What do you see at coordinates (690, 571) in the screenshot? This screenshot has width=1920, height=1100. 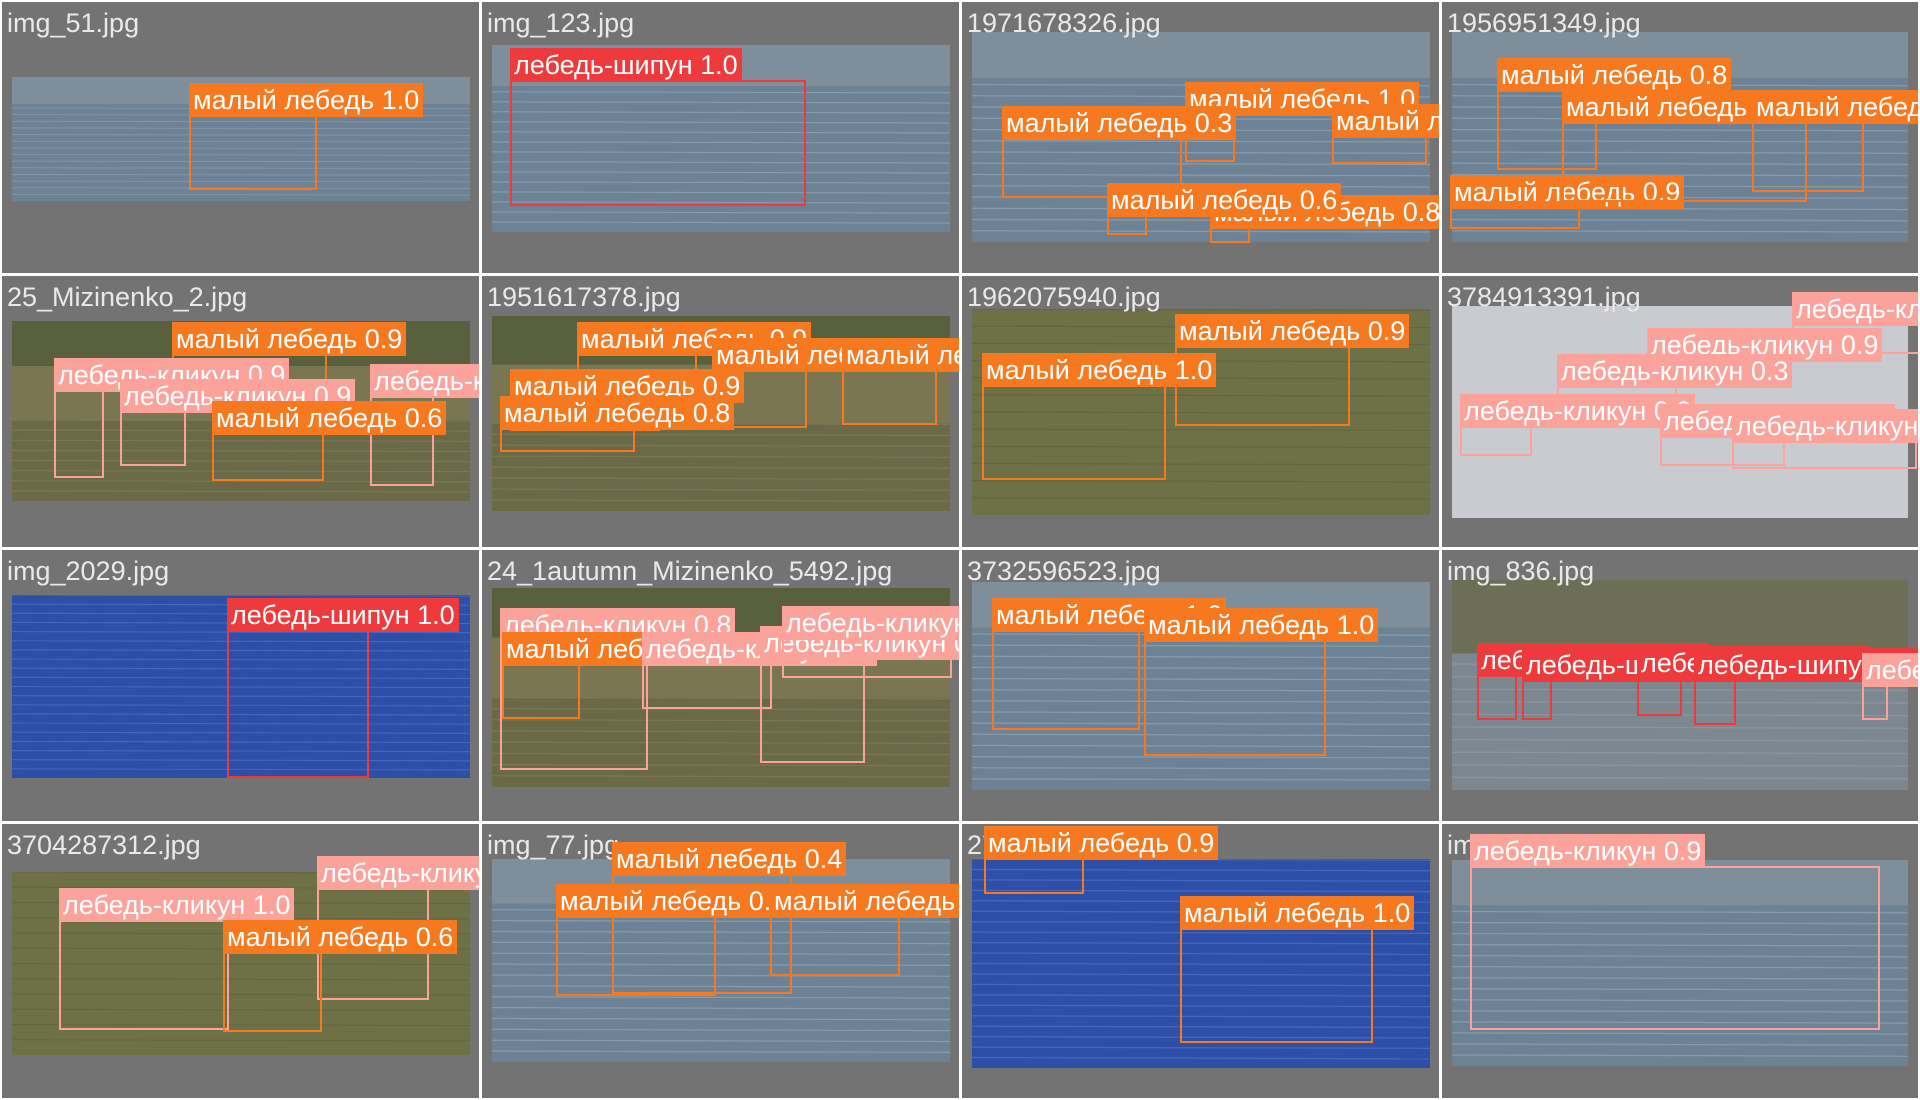 I see `tile-filename: 24_1autumn_Mizinenko_5492.jpg` at bounding box center [690, 571].